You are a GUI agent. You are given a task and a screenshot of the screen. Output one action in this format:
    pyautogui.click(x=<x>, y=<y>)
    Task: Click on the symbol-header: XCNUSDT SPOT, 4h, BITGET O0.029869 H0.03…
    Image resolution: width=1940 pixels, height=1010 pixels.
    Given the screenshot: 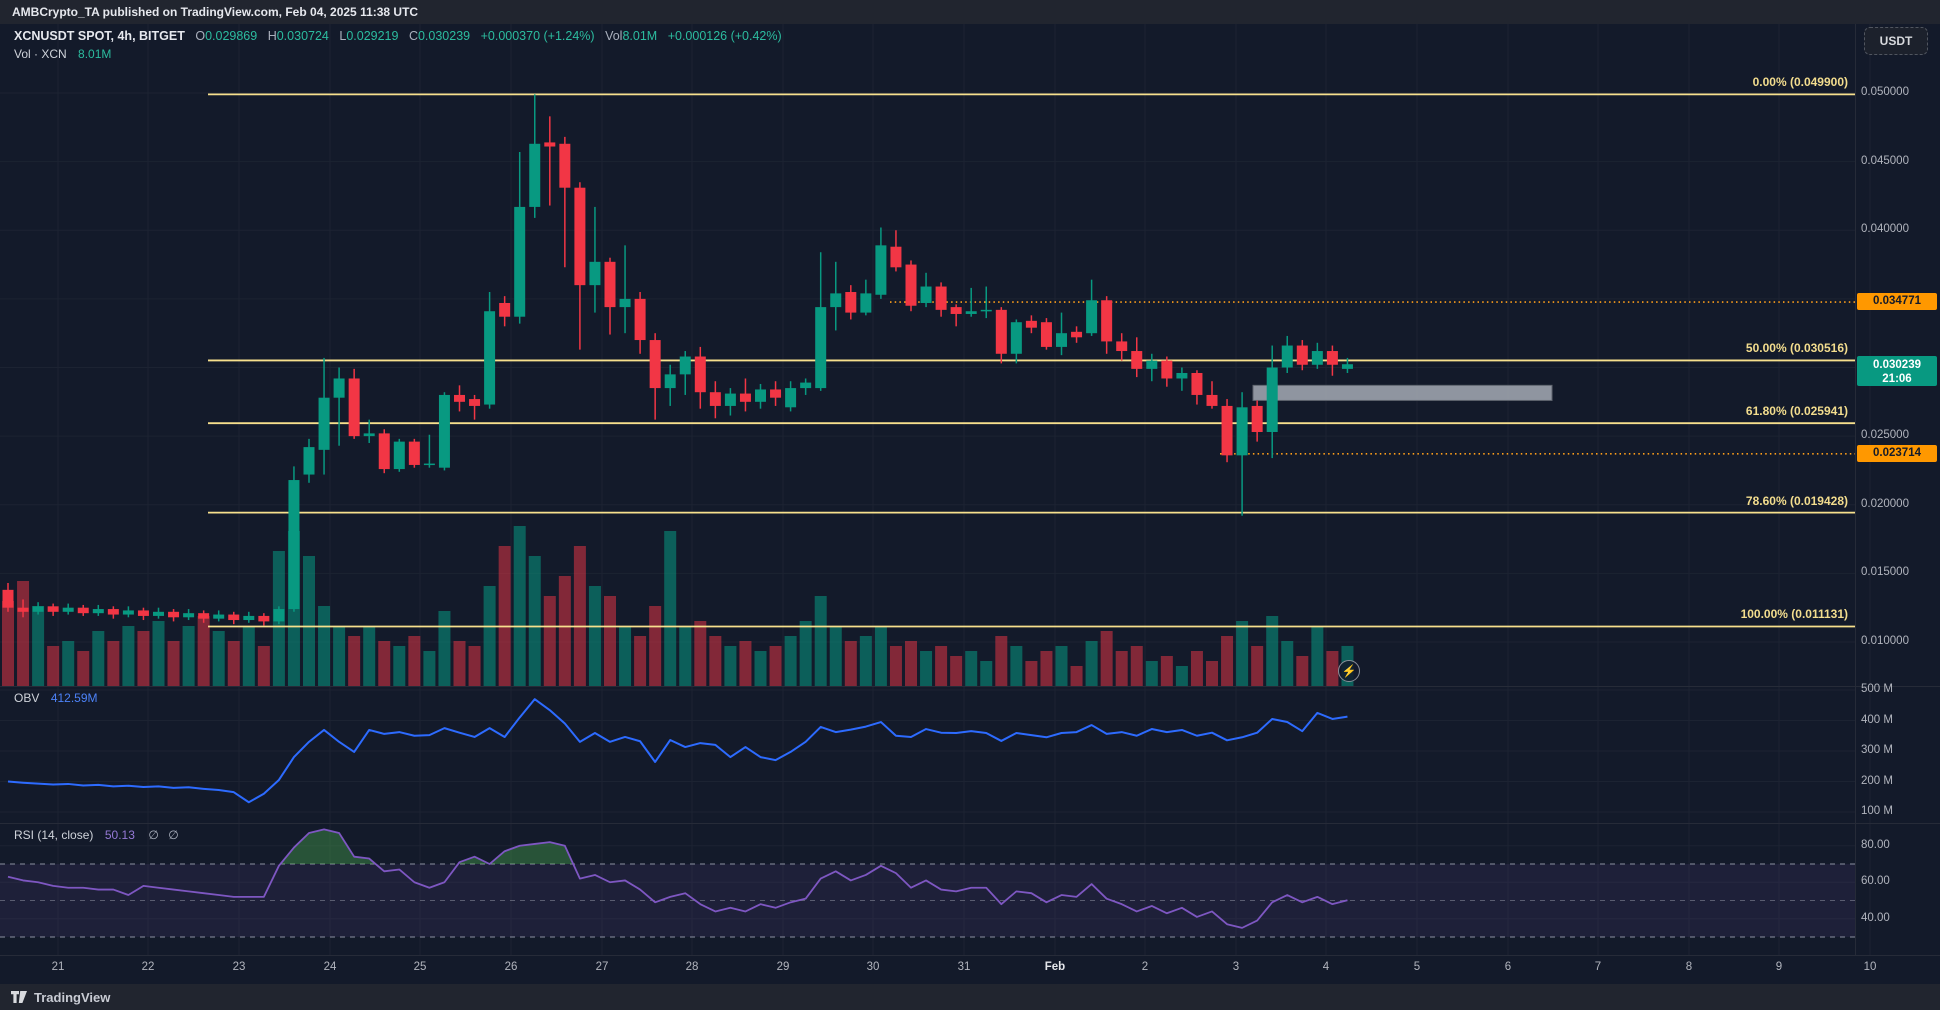 What is the action you would take?
    pyautogui.click(x=398, y=36)
    